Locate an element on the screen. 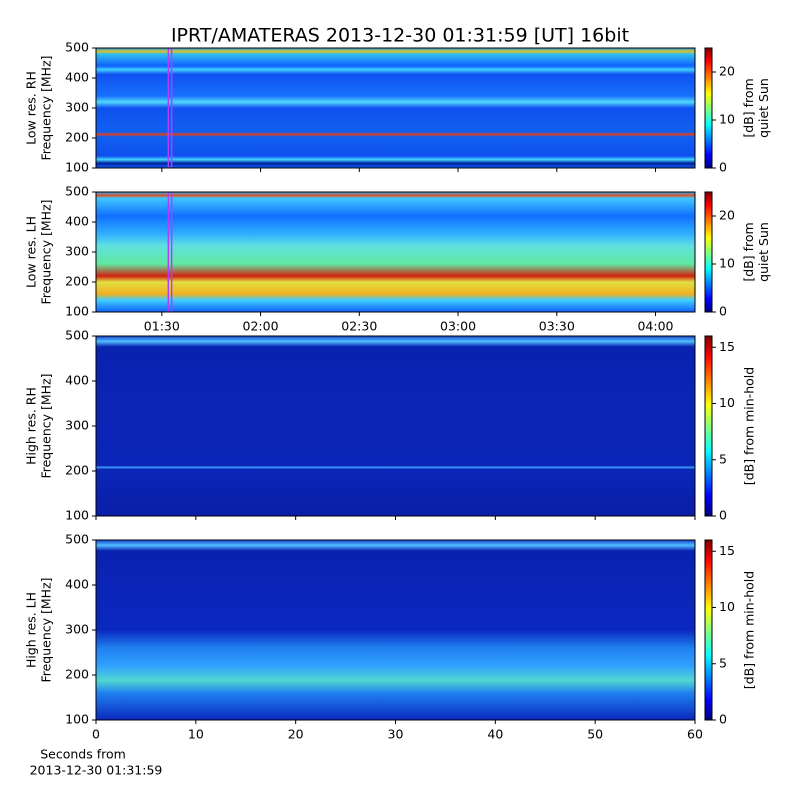 Image resolution: width=800 pixels, height=804 pixels. x-tick-label: 40 is located at coordinates (495, 734).